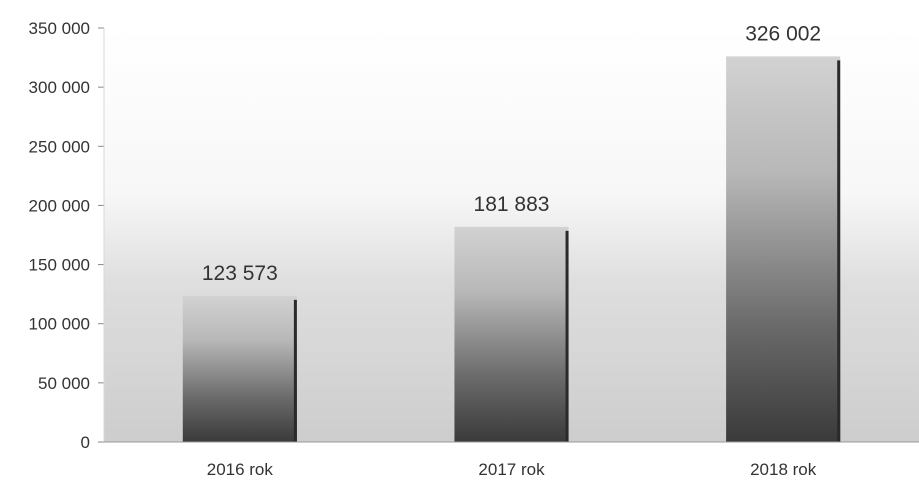 Image resolution: width=919 pixels, height=484 pixels. What do you see at coordinates (64, 383) in the screenshot?
I see `y-tick-label: 50 000` at bounding box center [64, 383].